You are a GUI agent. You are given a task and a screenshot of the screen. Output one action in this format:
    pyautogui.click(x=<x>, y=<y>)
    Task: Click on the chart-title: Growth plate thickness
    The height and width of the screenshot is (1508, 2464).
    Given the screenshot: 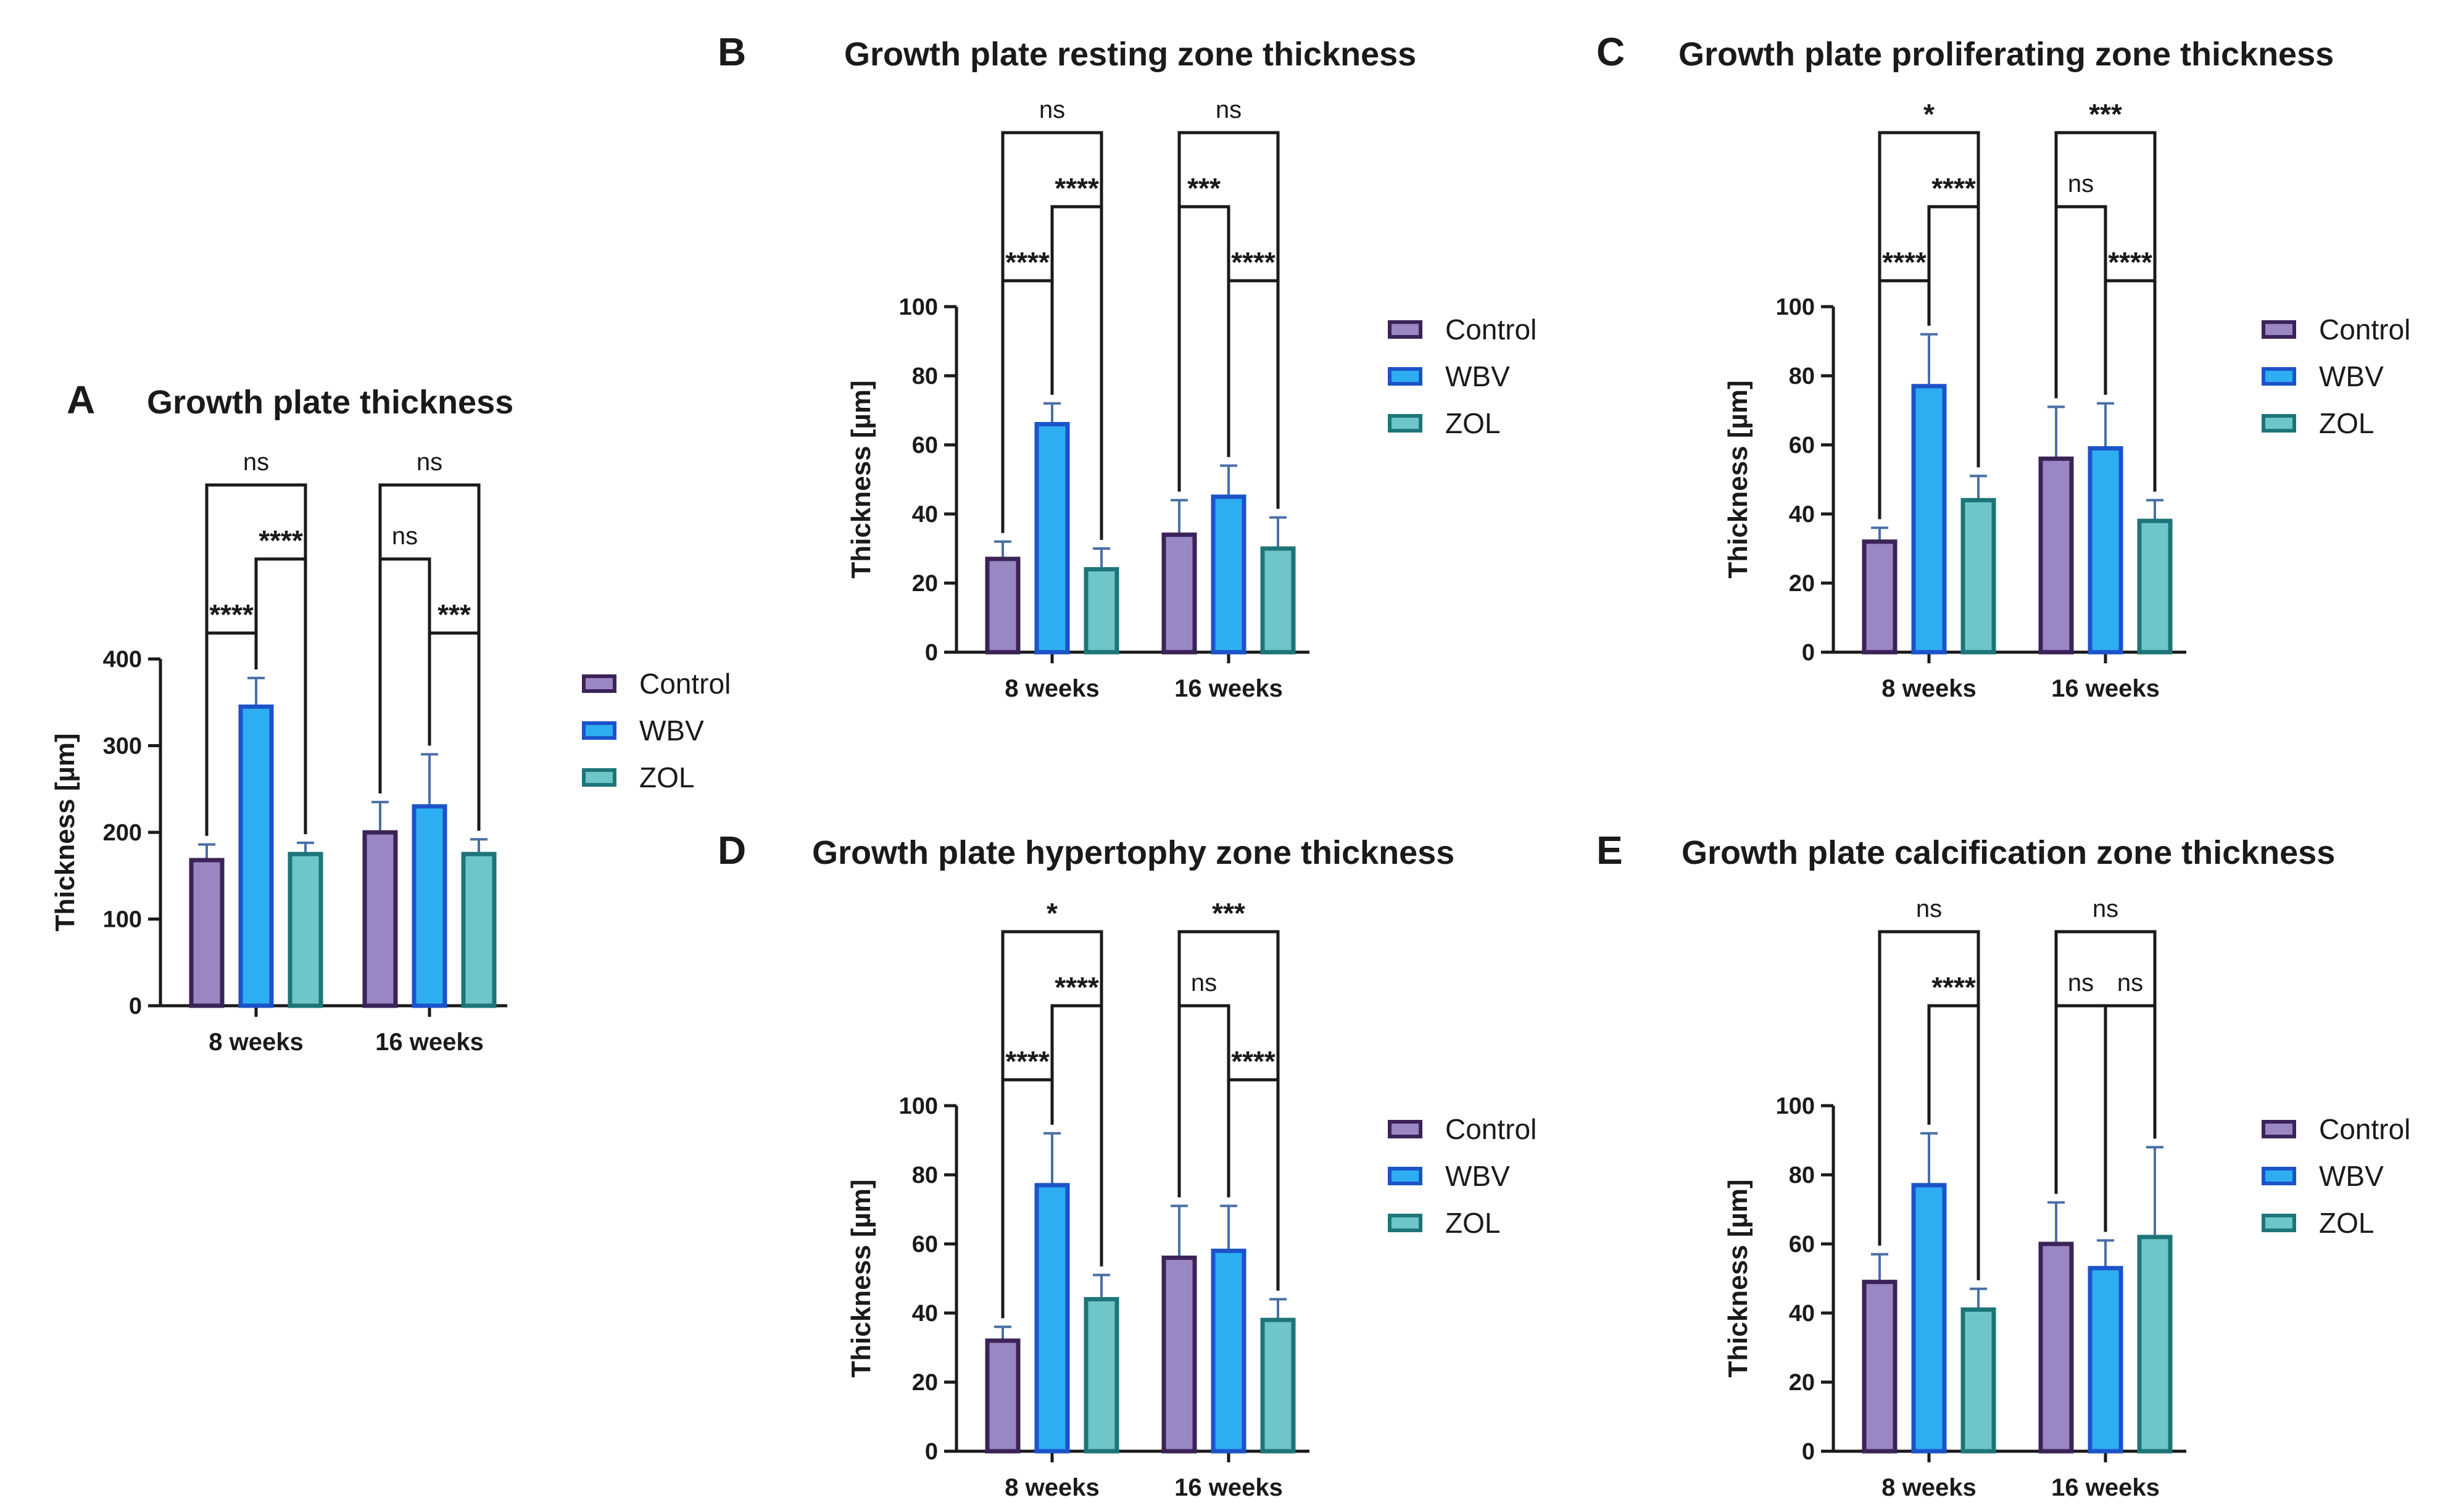 What is the action you would take?
    pyautogui.click(x=330, y=402)
    